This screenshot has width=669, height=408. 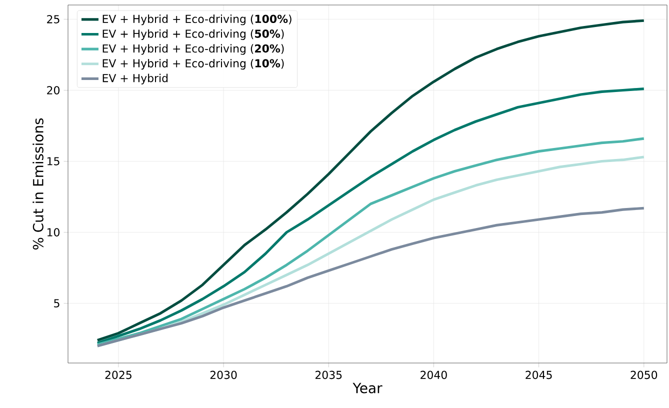 I want to click on legend-label: EV + Hybrid + Eco-driving (100%), so click(x=197, y=20).